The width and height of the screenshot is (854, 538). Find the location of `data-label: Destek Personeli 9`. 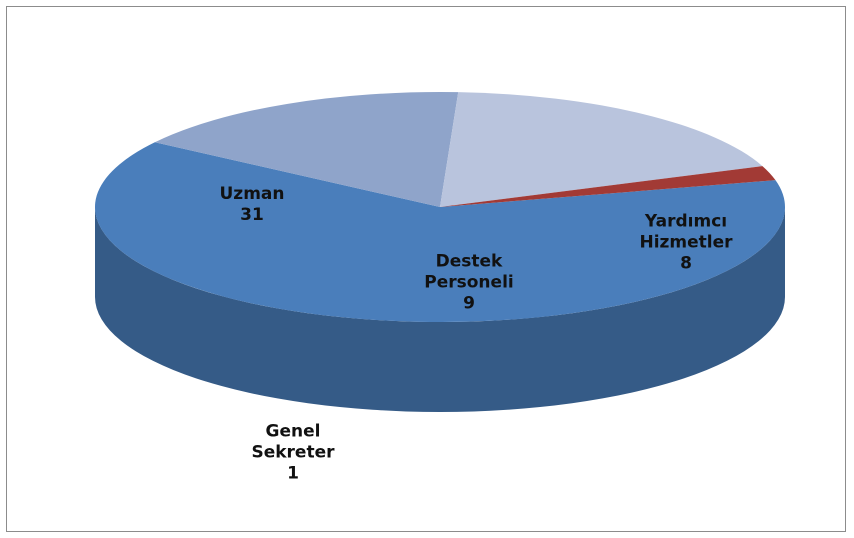

data-label: Destek Personeli 9 is located at coordinates (469, 283).